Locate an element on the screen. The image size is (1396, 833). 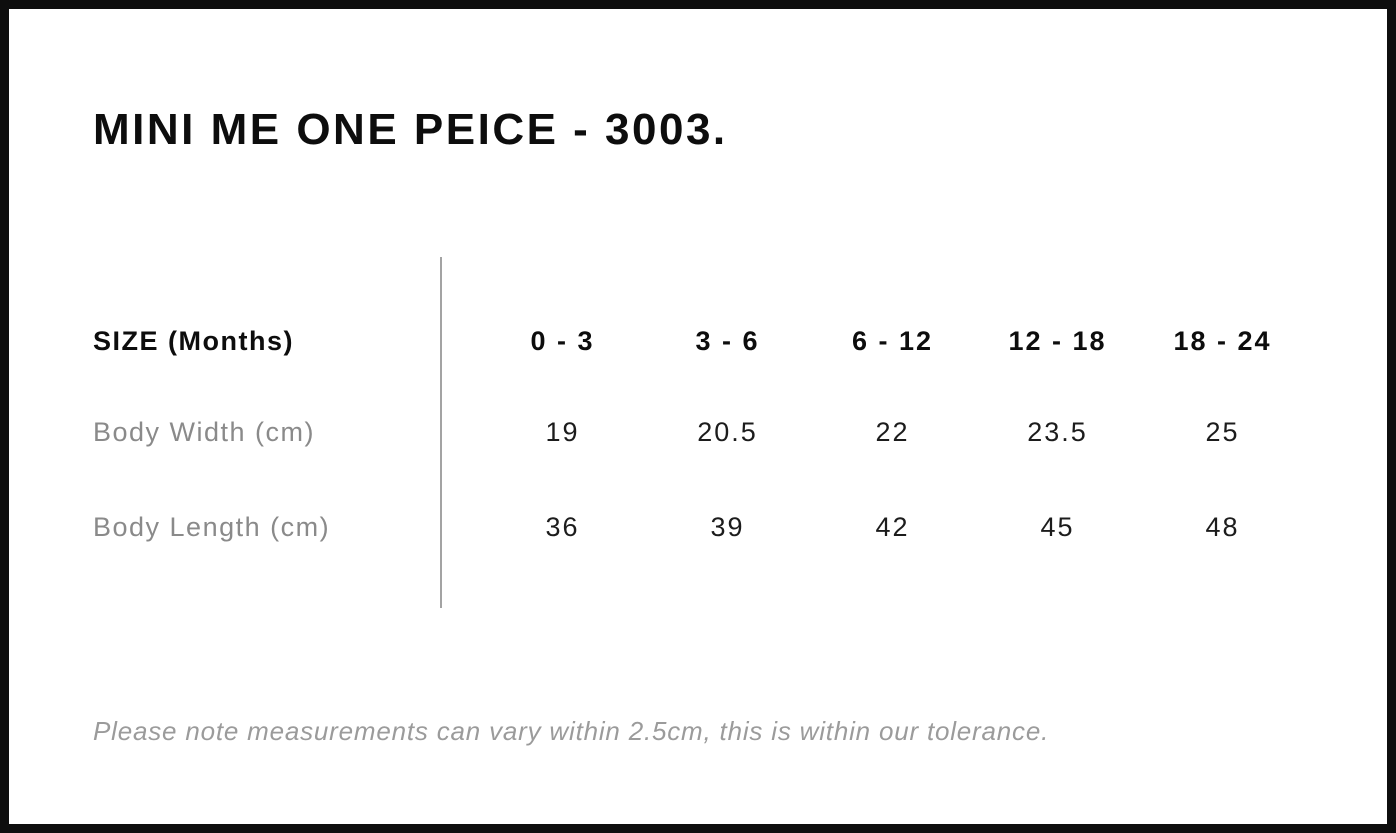
table-row-body-length: Body Length (cm) 36 39 42 45 48 is located at coordinates (698, 527).